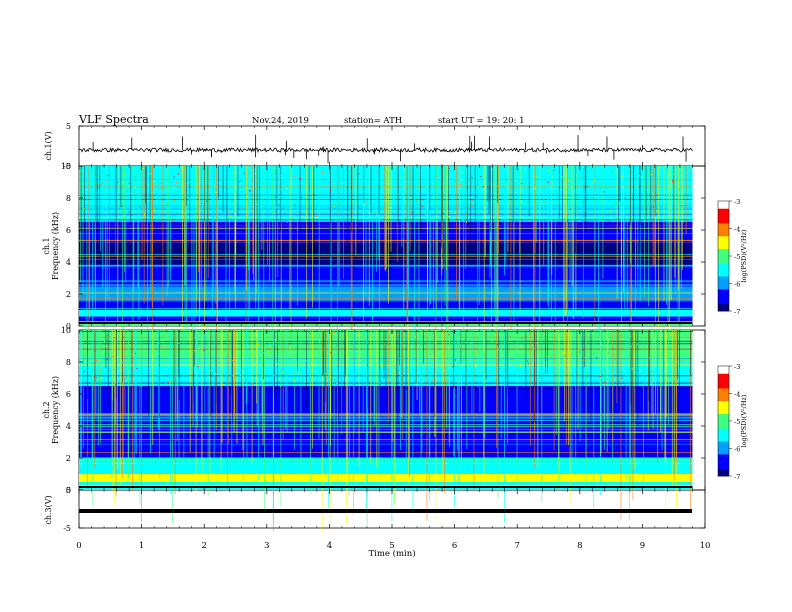  Describe the element at coordinates (744, 255) in the screenshot. I see `ch1-colorbar-label: log(PSD)(V²/Hz)` at that location.